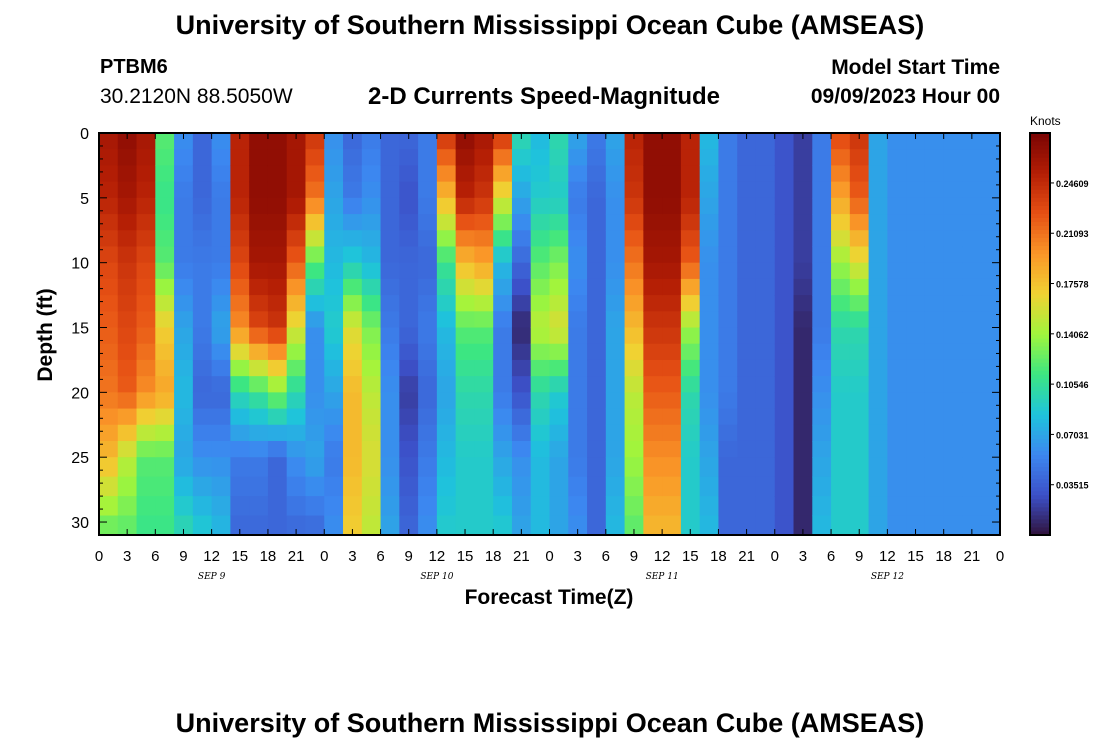  Describe the element at coordinates (521, 556) in the screenshot. I see `x-tick-label: 21` at that location.